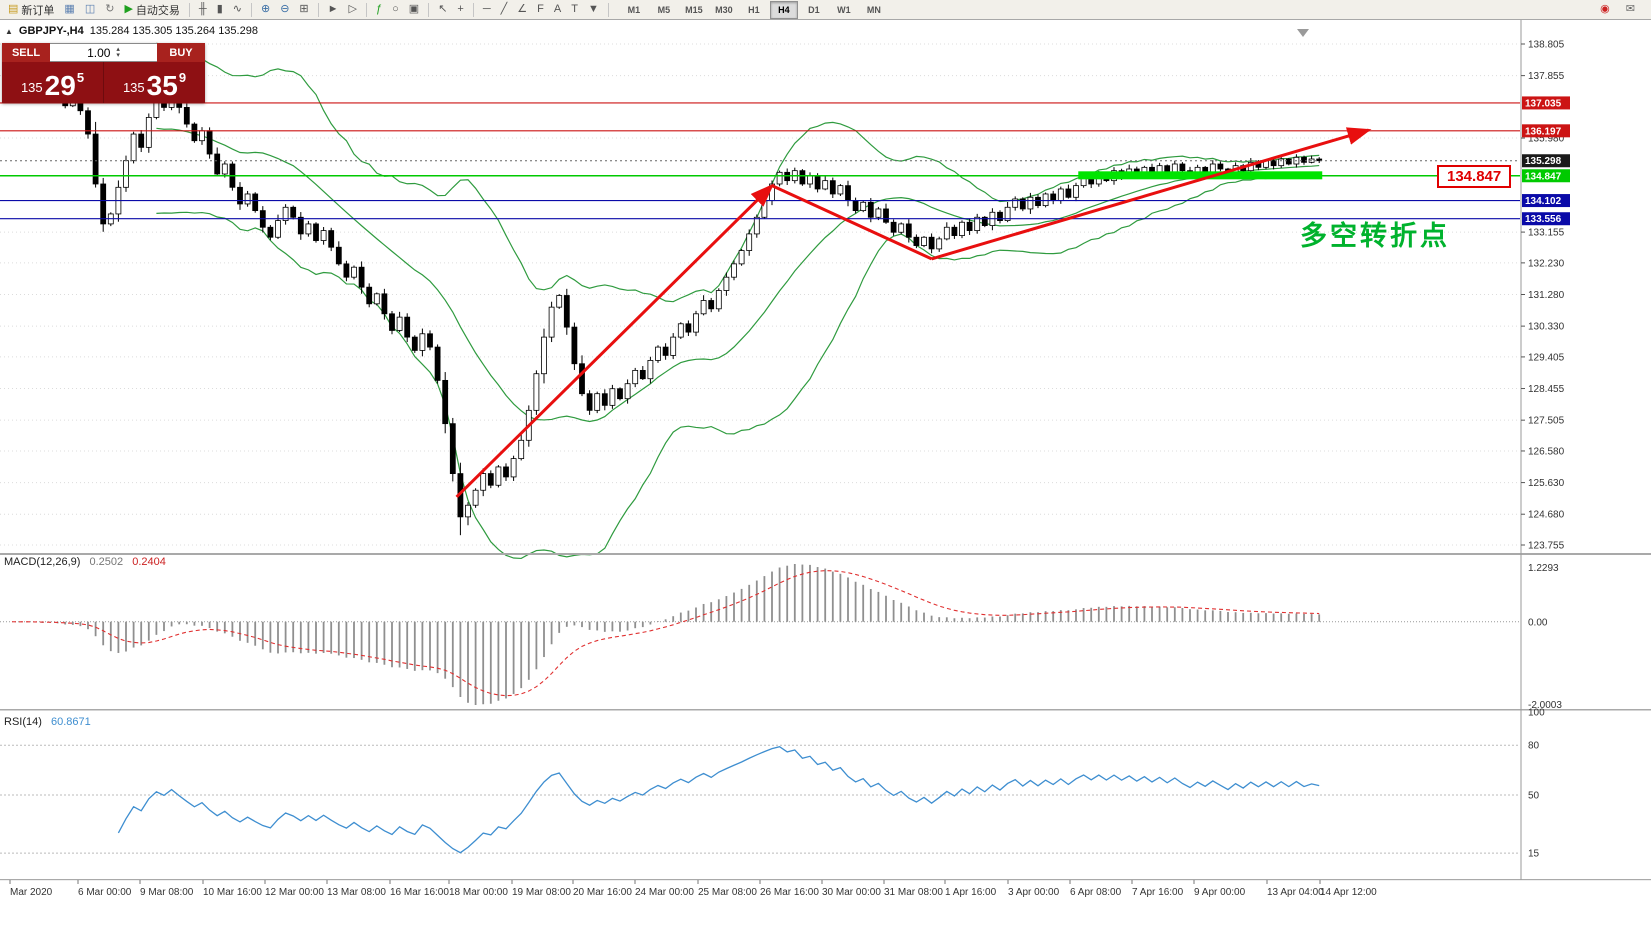 The image size is (1651, 946). I want to click on chart-shift-icon: ▷, so click(353, 9).